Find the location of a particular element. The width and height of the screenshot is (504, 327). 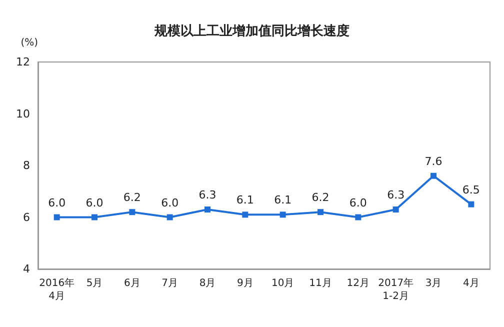

y-tick-label: 10 is located at coordinates (23, 113).